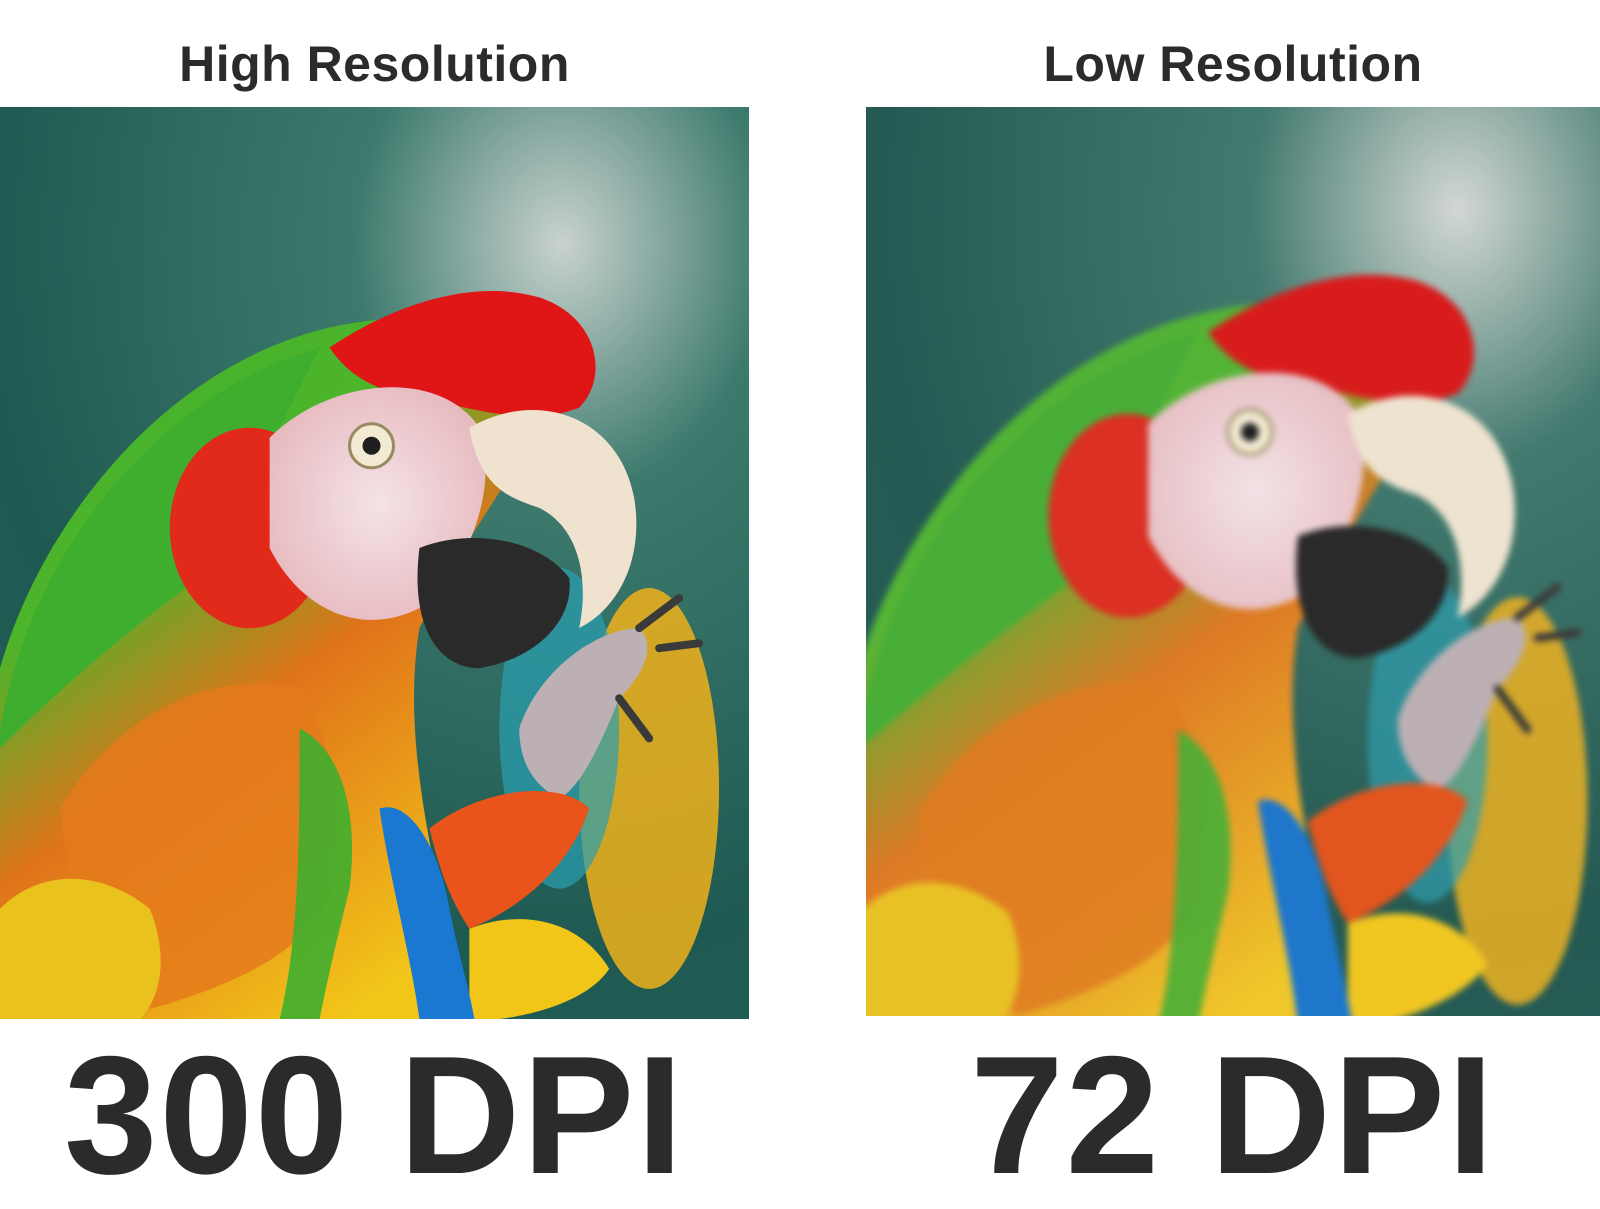 The width and height of the screenshot is (1600, 1209). What do you see at coordinates (374, 64) in the screenshot?
I see `high-resolution-heading: High Resolution` at bounding box center [374, 64].